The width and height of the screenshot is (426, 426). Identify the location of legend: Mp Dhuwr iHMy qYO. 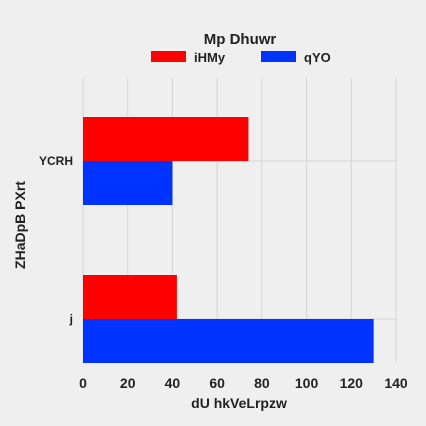
(241, 48).